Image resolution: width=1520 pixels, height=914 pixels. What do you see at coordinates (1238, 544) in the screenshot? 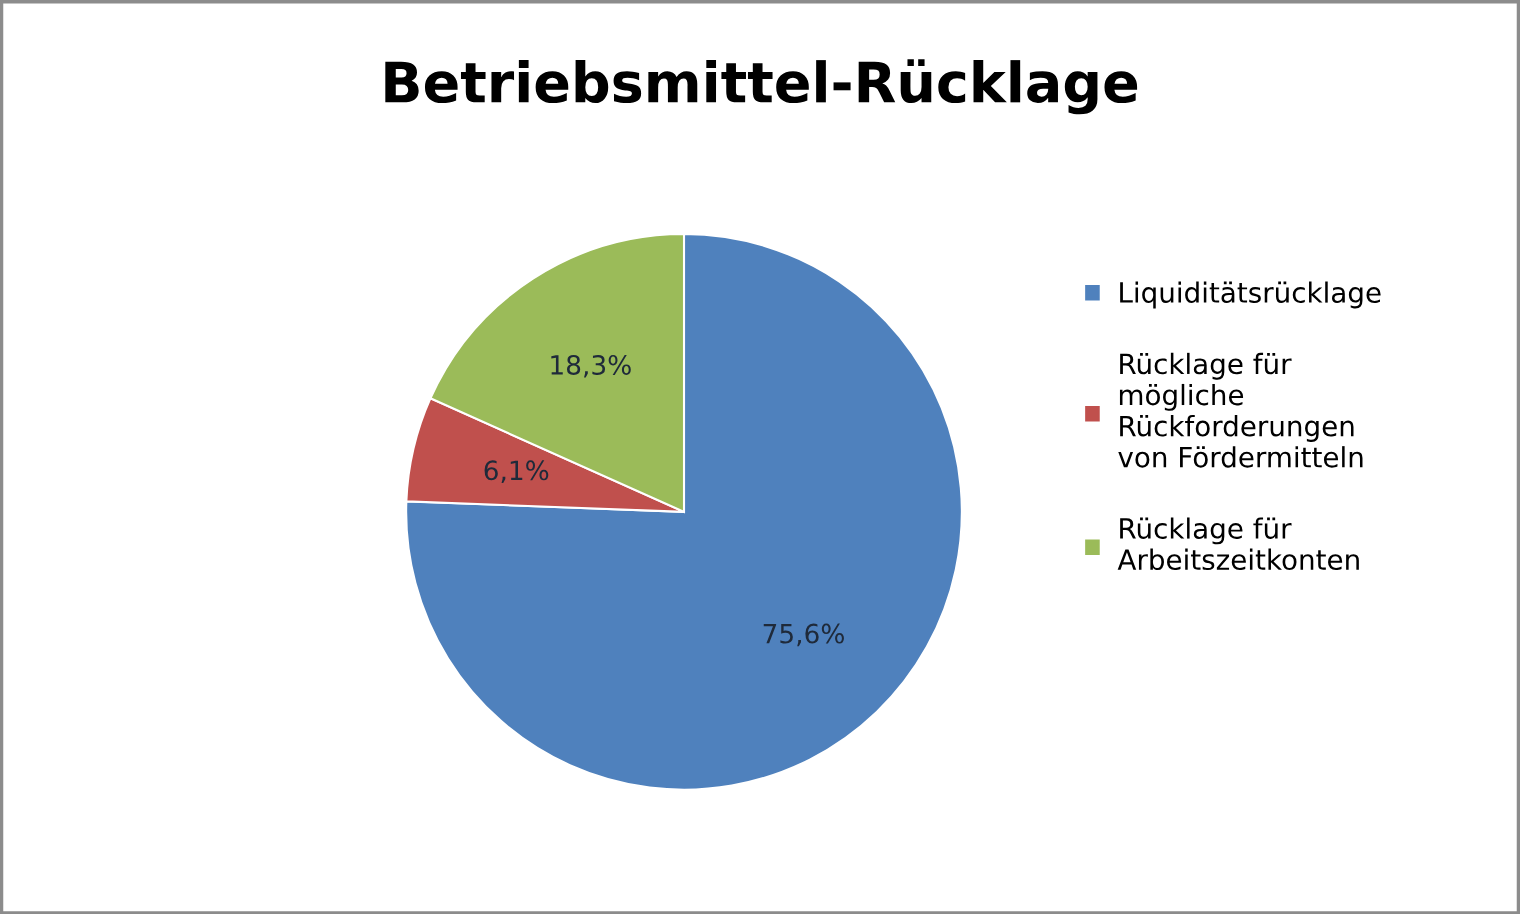
I see `legend-label: Rücklage für Arbeitszeitkonten` at bounding box center [1238, 544].